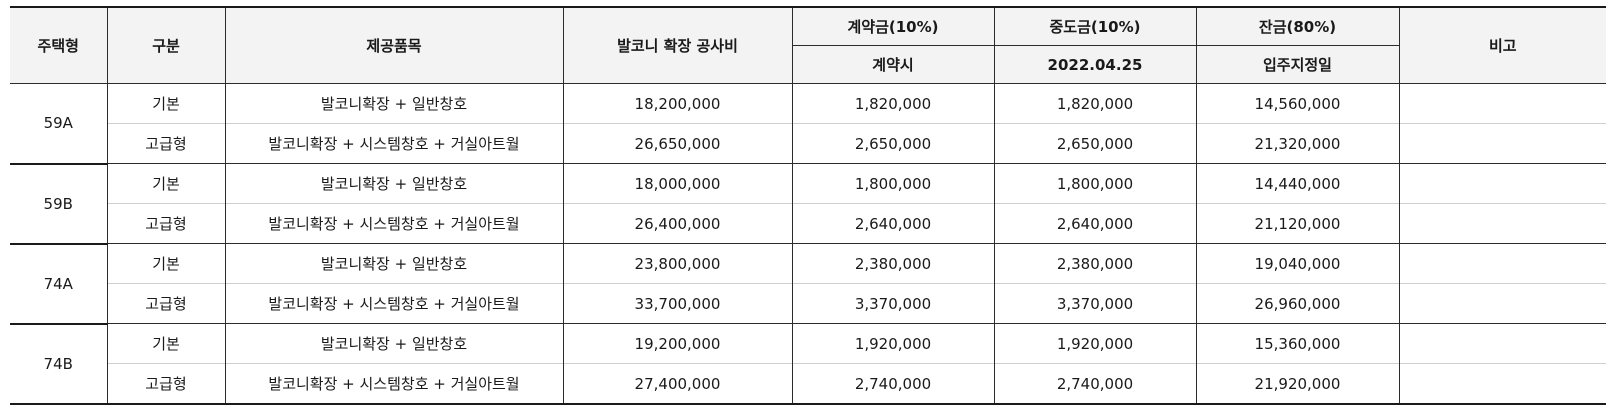 This screenshot has height=411, width=1613. What do you see at coordinates (893, 303) in the screenshot?
I see `deposit-cell: 3,370,000` at bounding box center [893, 303].